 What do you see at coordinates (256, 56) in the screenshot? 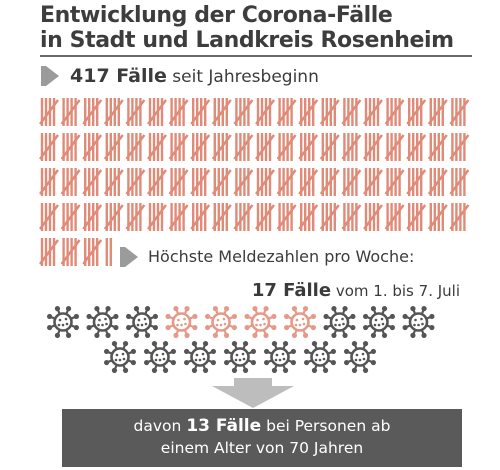
I see `title-divider` at bounding box center [256, 56].